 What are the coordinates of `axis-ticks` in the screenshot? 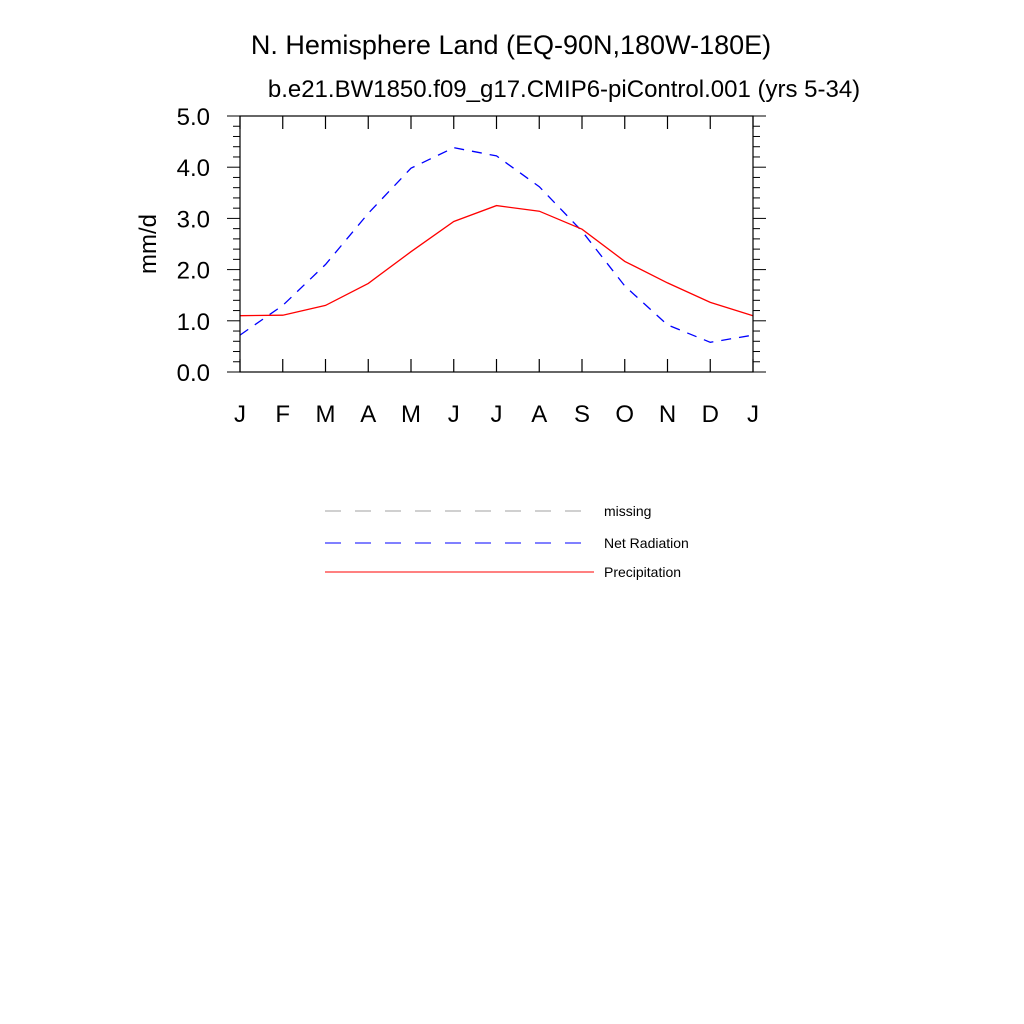 It's located at (496, 244).